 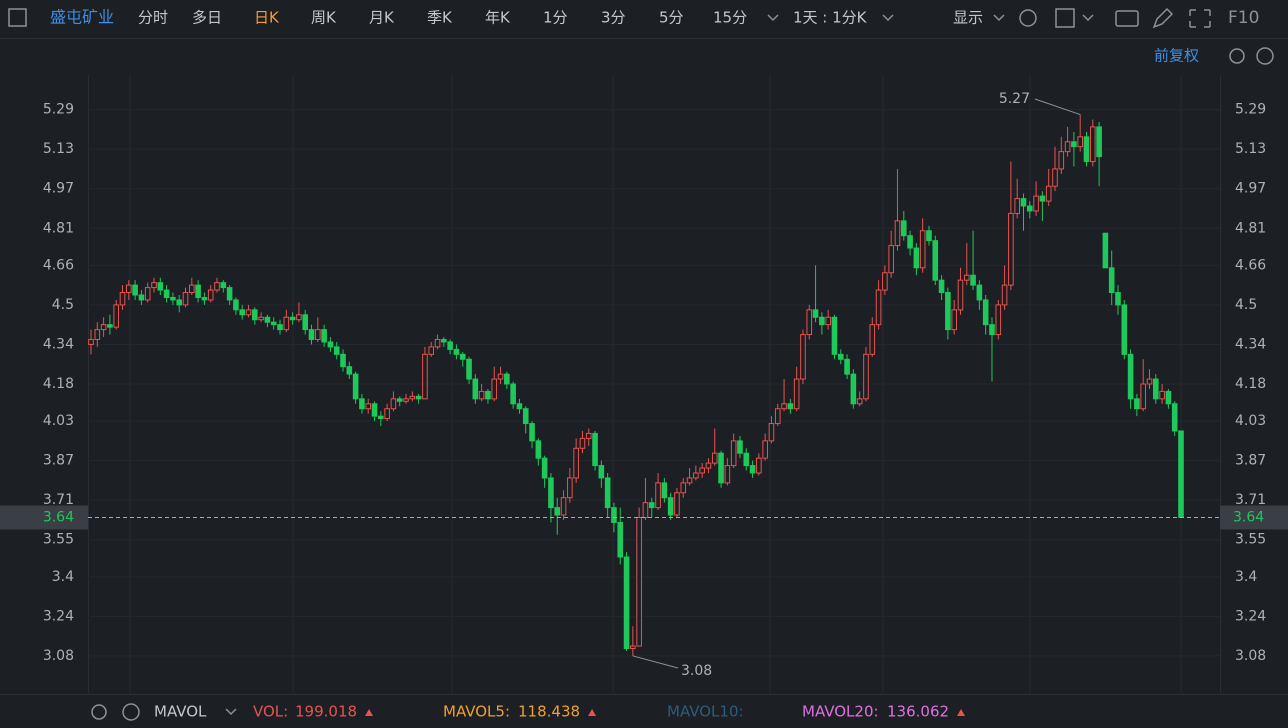 What do you see at coordinates (1243, 18) in the screenshot?
I see `f10: F10` at bounding box center [1243, 18].